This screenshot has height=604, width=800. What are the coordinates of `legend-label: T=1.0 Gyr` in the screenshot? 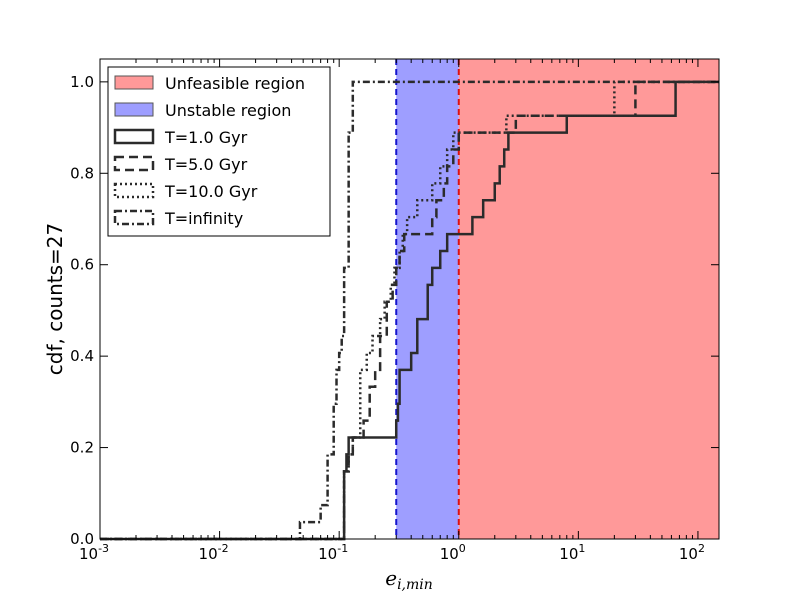 It's located at (206, 137).